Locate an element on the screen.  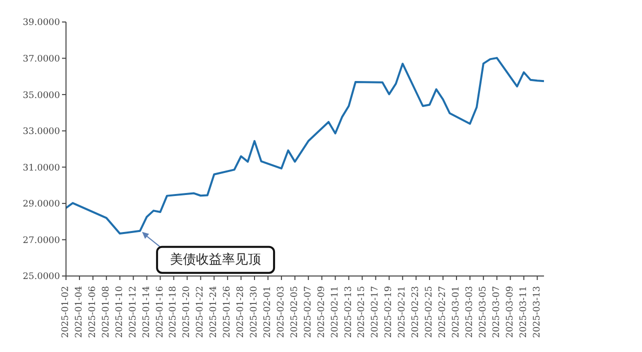
x-tick-label: 2025-02-21 is located at coordinates (403, 312).